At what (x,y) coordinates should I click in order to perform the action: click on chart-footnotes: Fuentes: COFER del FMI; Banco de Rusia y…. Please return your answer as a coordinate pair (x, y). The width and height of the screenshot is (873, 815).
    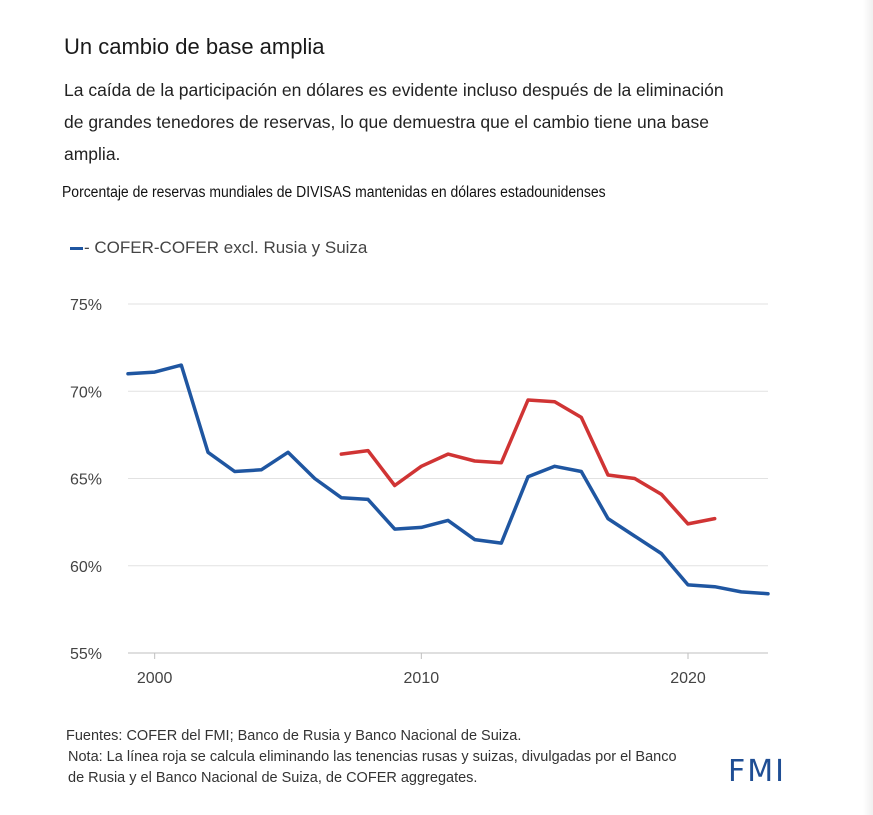
    Looking at the image, I should click on (377, 757).